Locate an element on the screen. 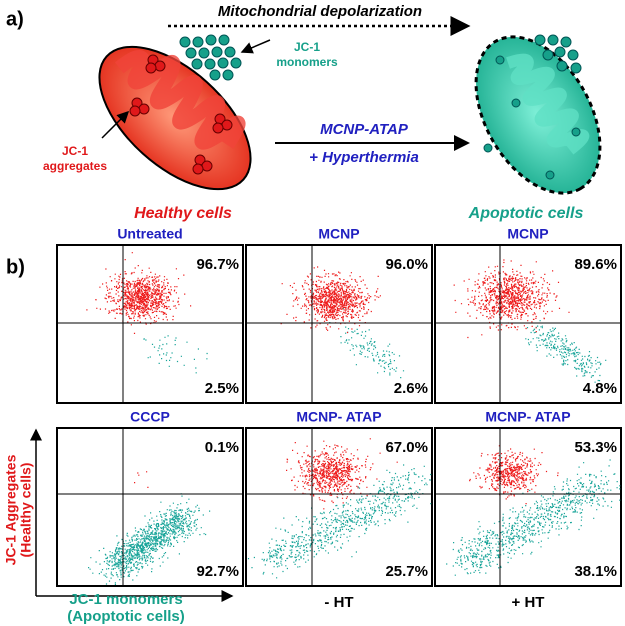 The width and height of the screenshot is (625, 626). x-axis-label: (Apoptotic cells) is located at coordinates (126, 616).